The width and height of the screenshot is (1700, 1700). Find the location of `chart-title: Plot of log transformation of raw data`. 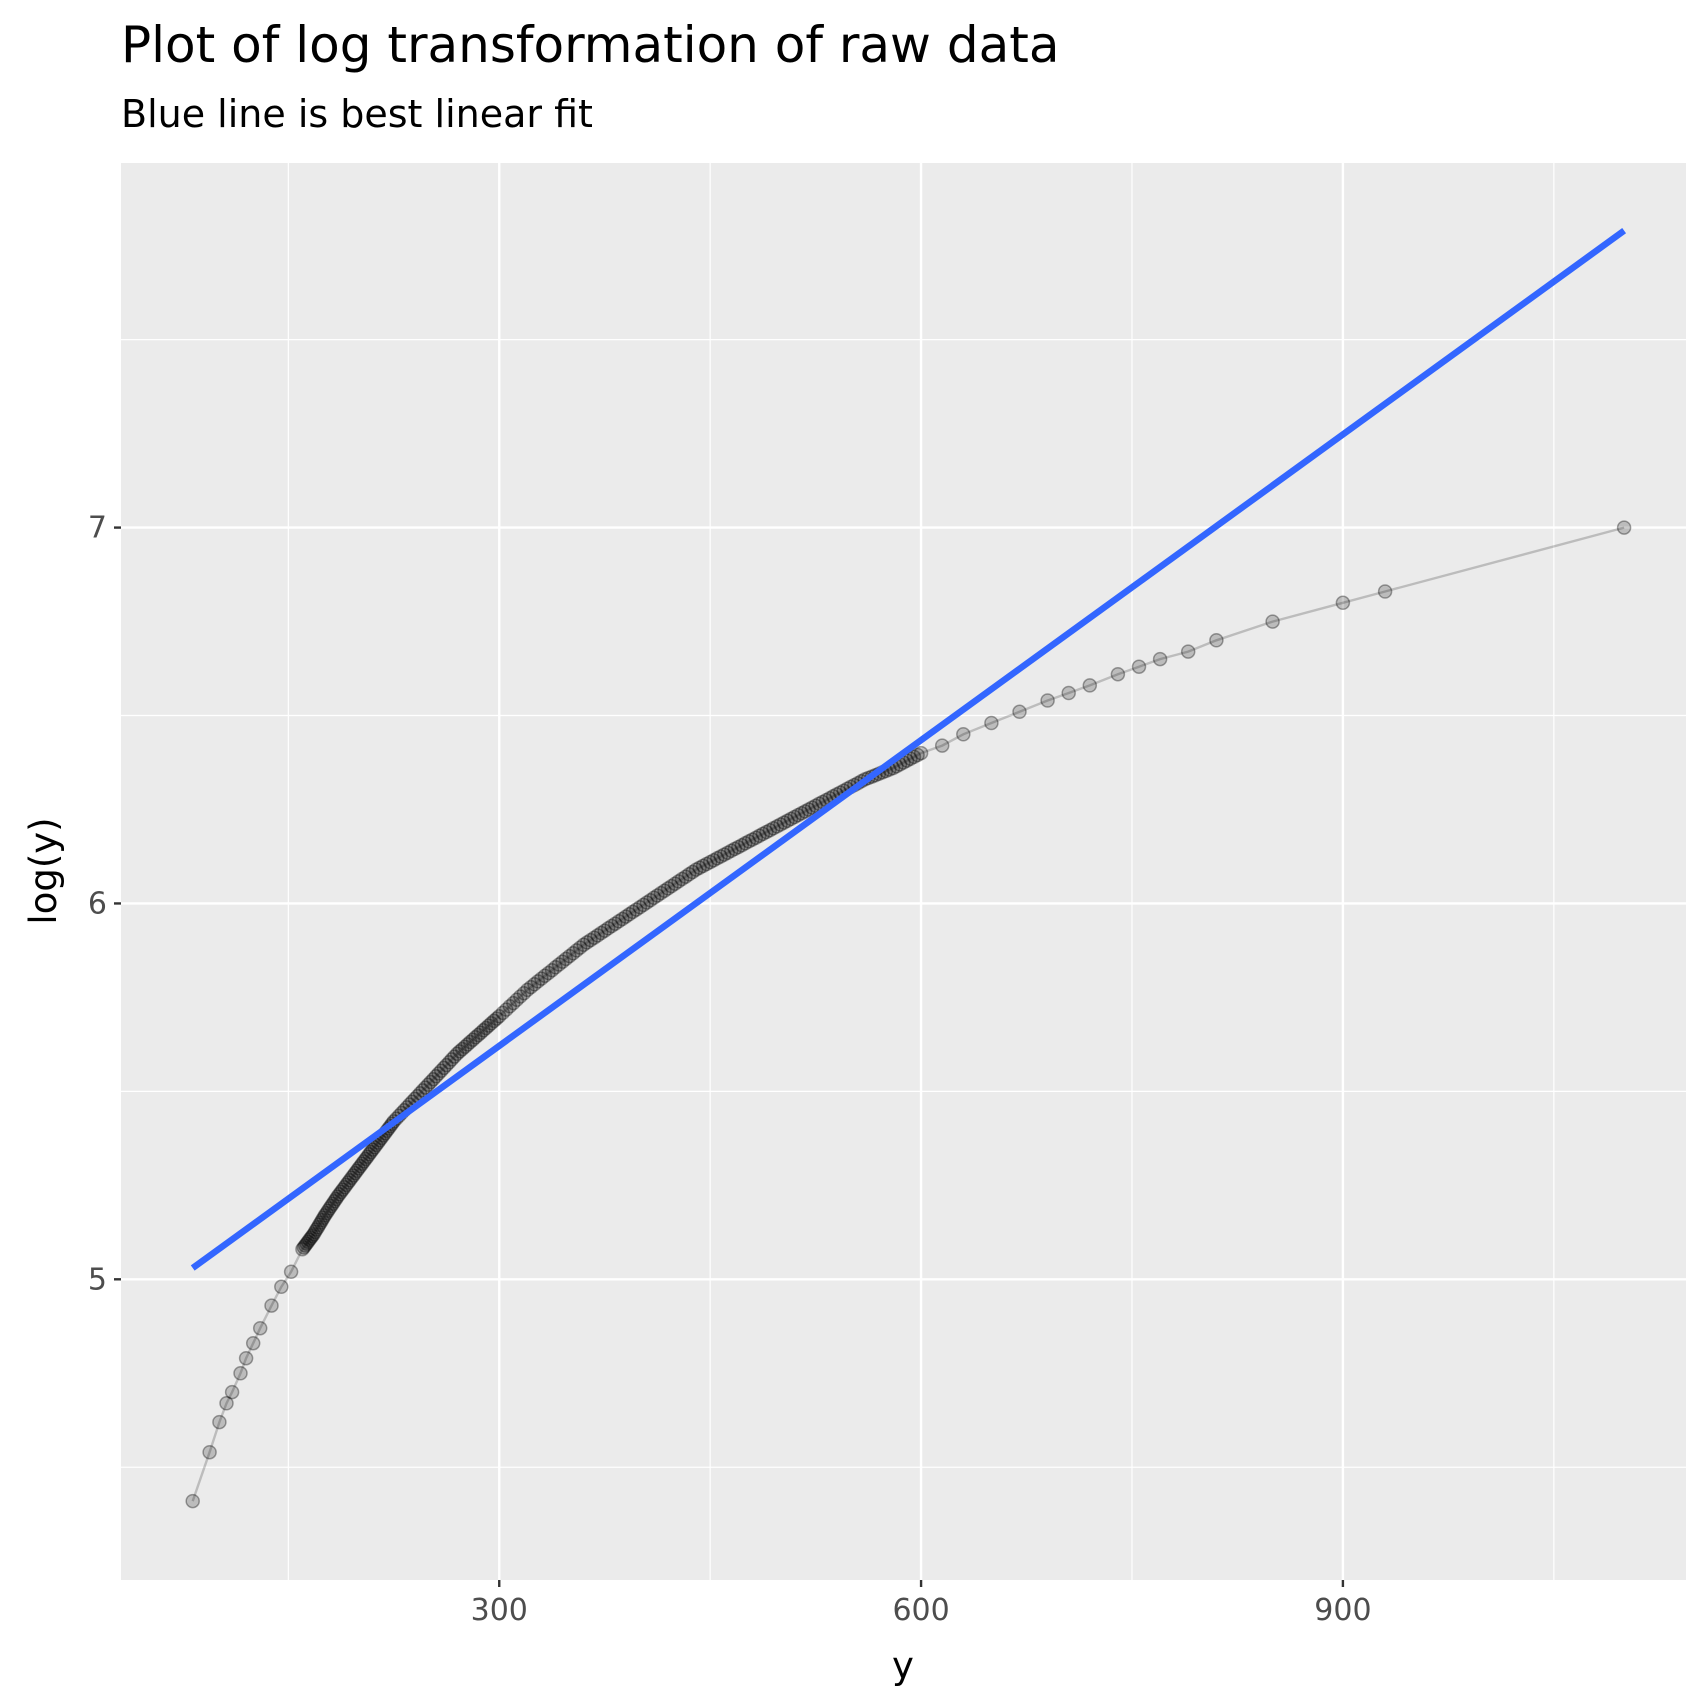

chart-title: Plot of log transformation of raw data is located at coordinates (590, 45).